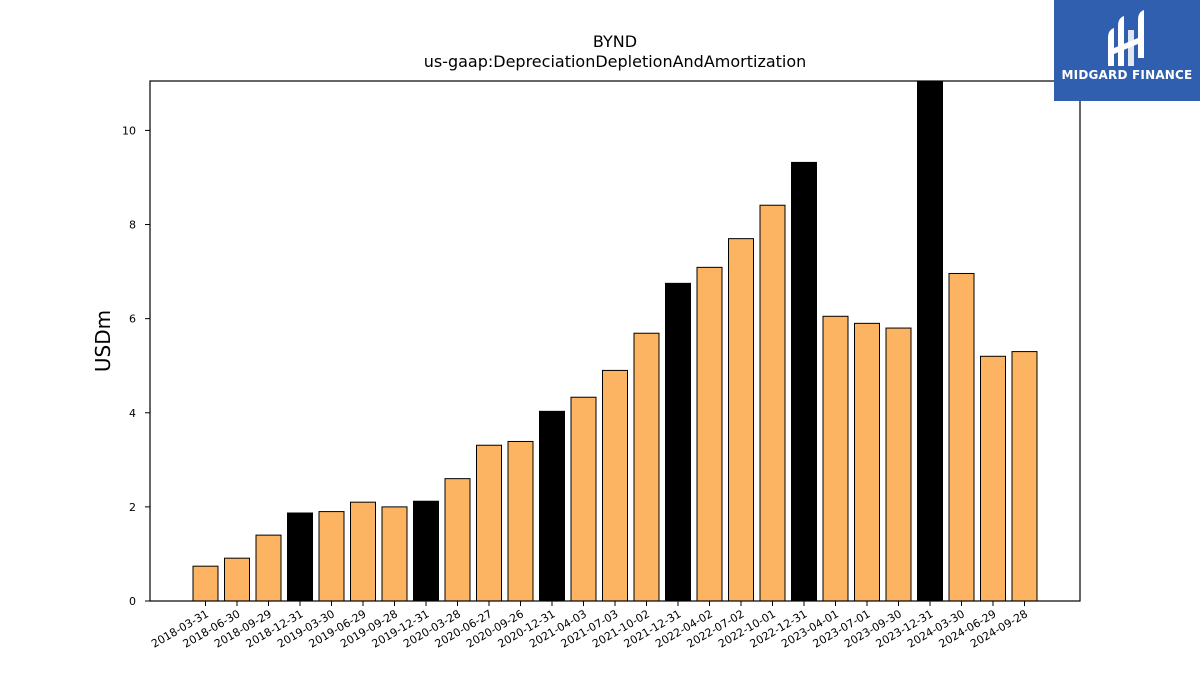 This screenshot has width=1200, height=675. I want to click on midgard-finance-logo: MIDGARD FINANCE, so click(1127, 50).